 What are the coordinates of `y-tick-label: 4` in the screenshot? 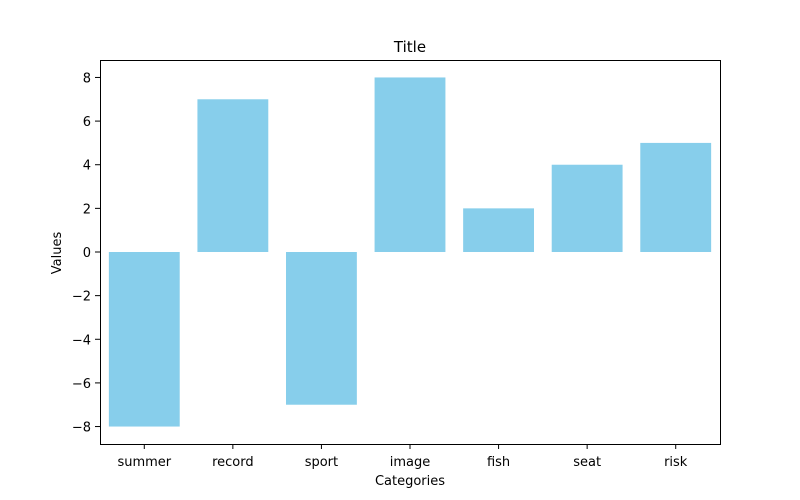 It's located at (87, 166).